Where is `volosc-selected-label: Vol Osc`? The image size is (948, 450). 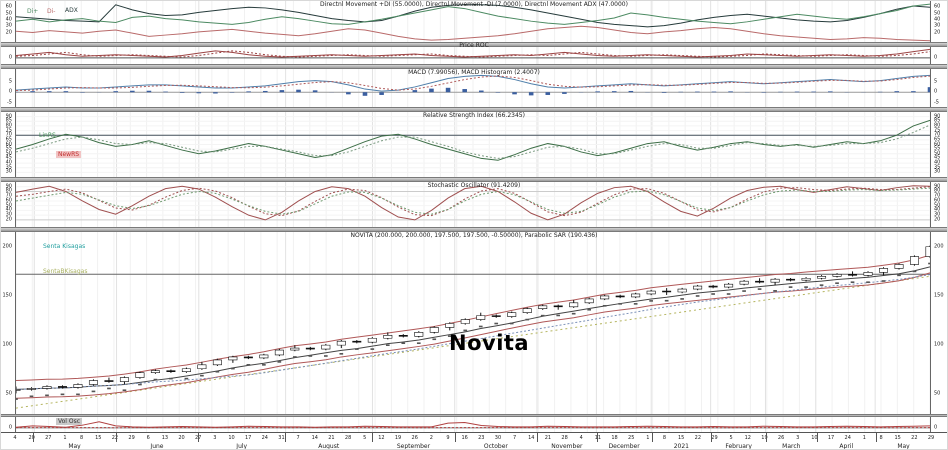
volosc-selected-label: Vol Osc is located at coordinates (69, 421).